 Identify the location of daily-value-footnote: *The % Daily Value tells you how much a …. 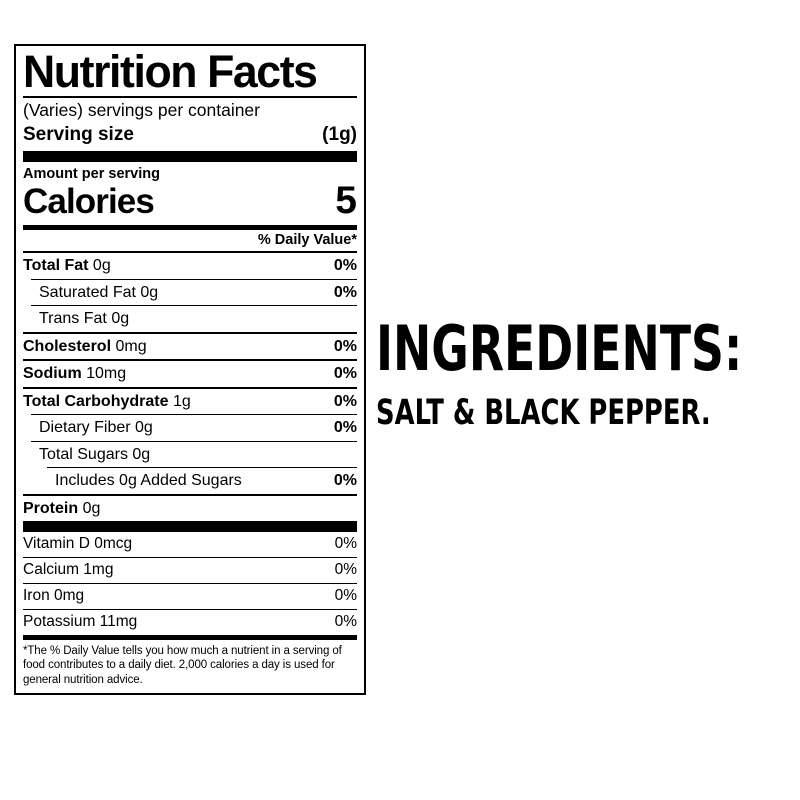
(182, 665).